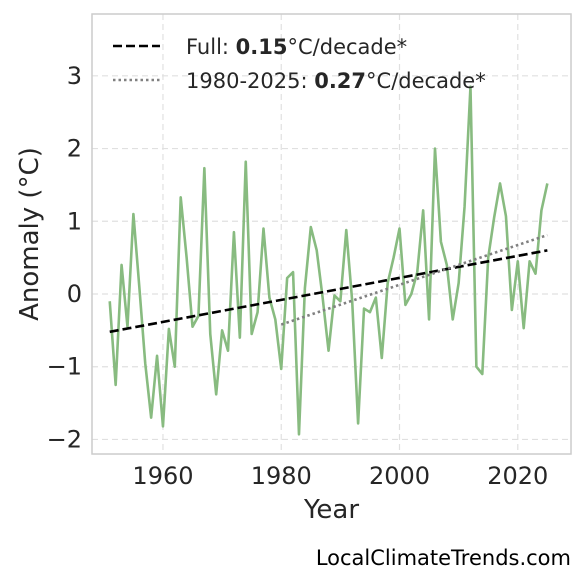 This screenshot has height=580, width=585. What do you see at coordinates (30, 234) in the screenshot?
I see `y-axis-label: Anomaly (°C)` at bounding box center [30, 234].